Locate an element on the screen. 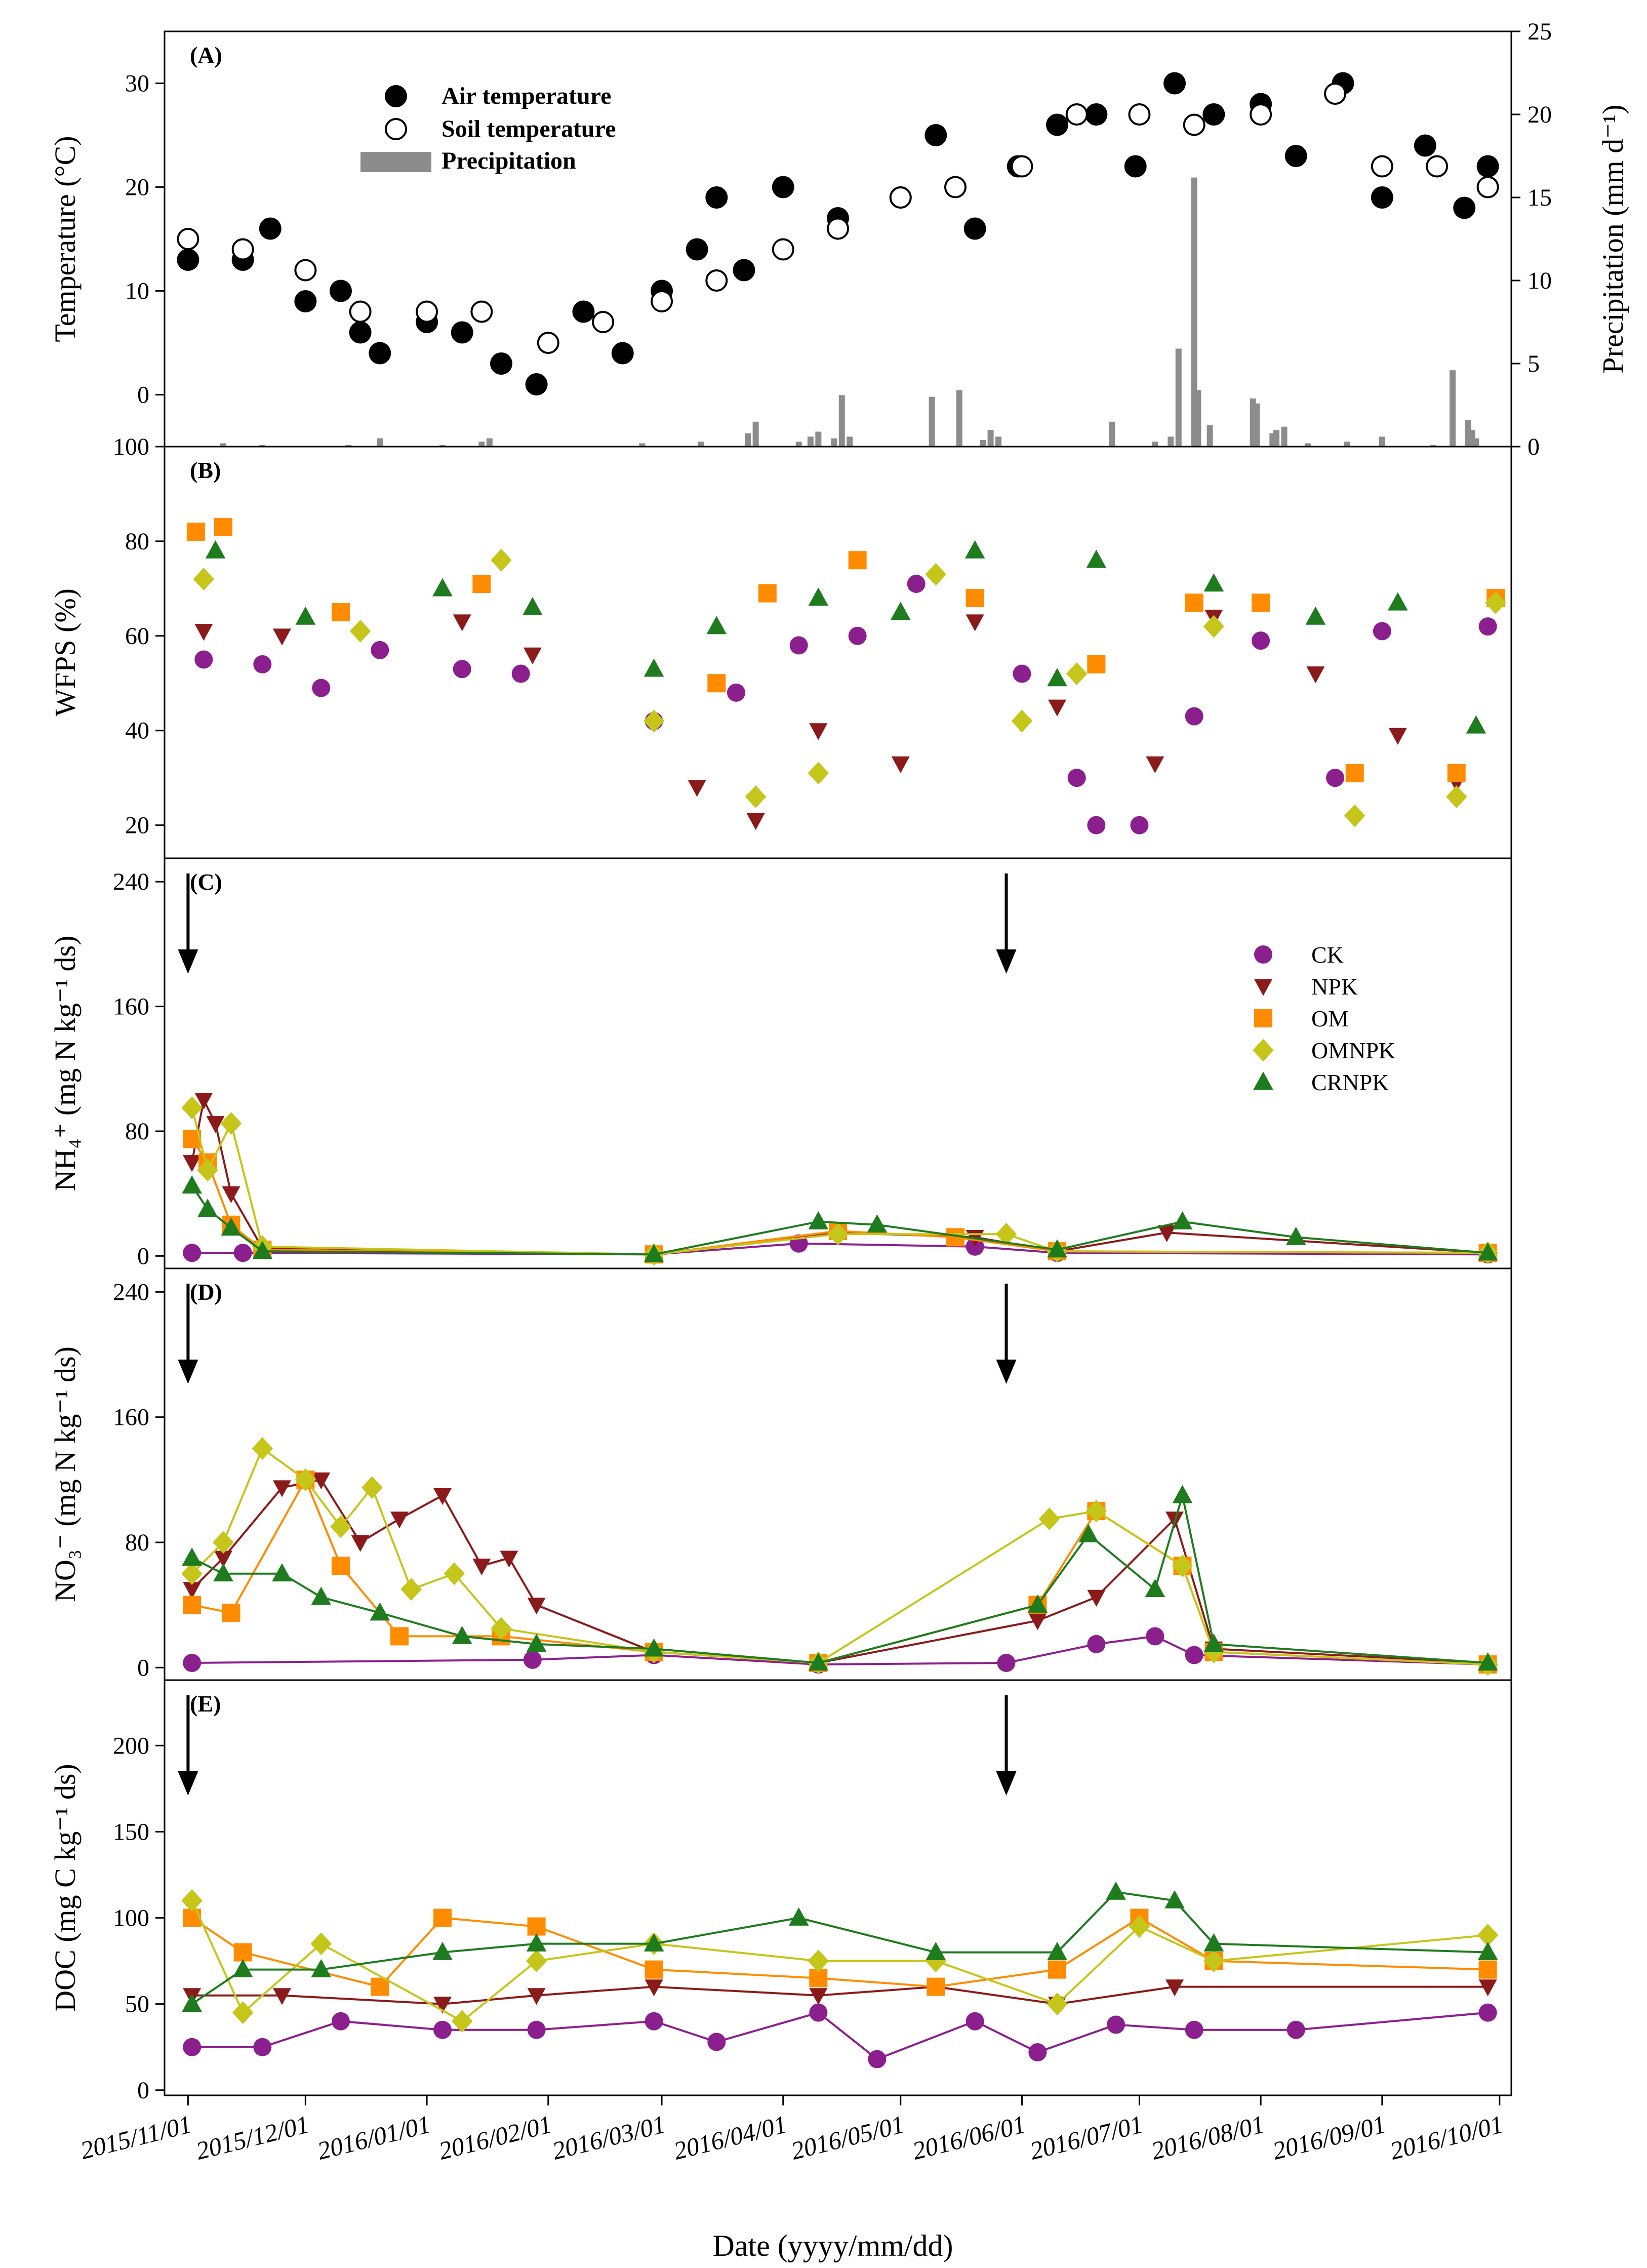 The image size is (1647, 2268). legend-ck-label: CK is located at coordinates (1327, 955).